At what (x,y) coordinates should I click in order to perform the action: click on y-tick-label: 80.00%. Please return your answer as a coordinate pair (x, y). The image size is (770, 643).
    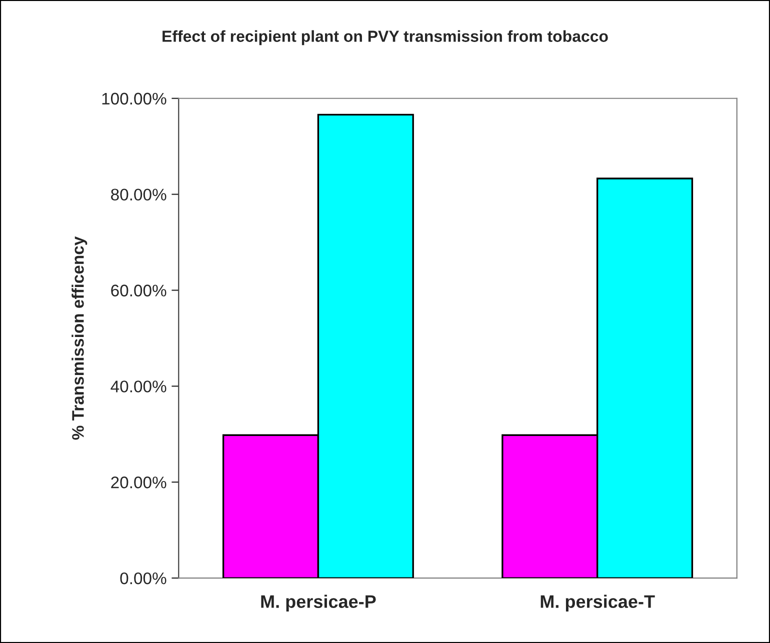
    Looking at the image, I should click on (138, 194).